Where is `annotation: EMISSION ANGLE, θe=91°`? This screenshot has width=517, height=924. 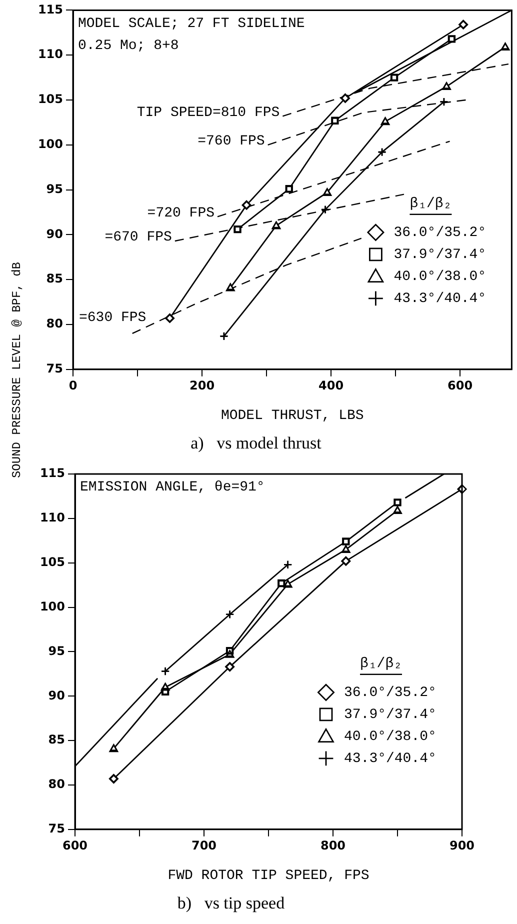 annotation: EMISSION ANGLE, θe=91° is located at coordinates (172, 488).